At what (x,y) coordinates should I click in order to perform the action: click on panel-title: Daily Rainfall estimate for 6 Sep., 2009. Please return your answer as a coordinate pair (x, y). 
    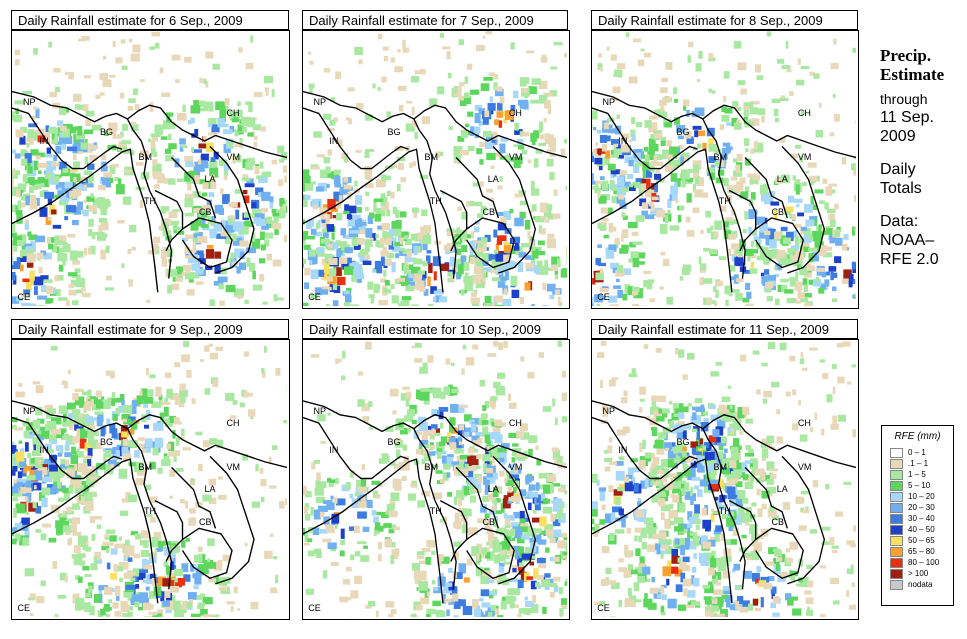
    Looking at the image, I should click on (150, 20).